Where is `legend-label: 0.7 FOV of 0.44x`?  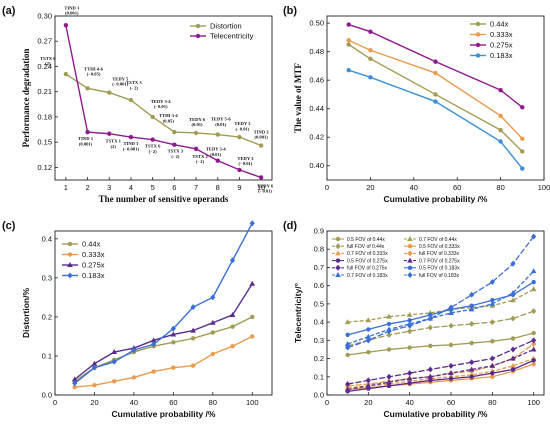 legend-label: 0.7 FOV of 0.44x is located at coordinates (438, 240).